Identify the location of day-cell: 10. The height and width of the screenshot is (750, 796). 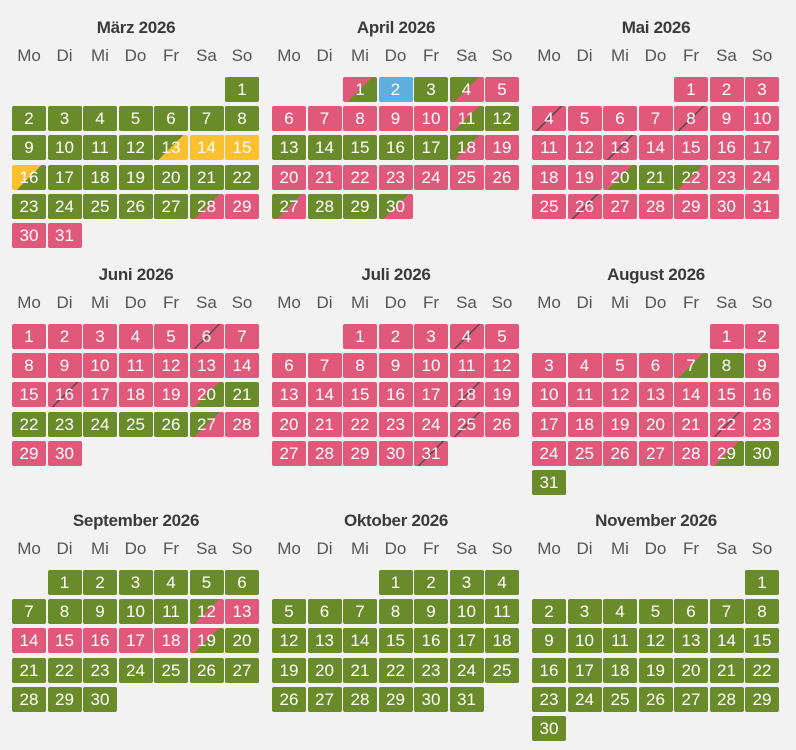
(466, 612).